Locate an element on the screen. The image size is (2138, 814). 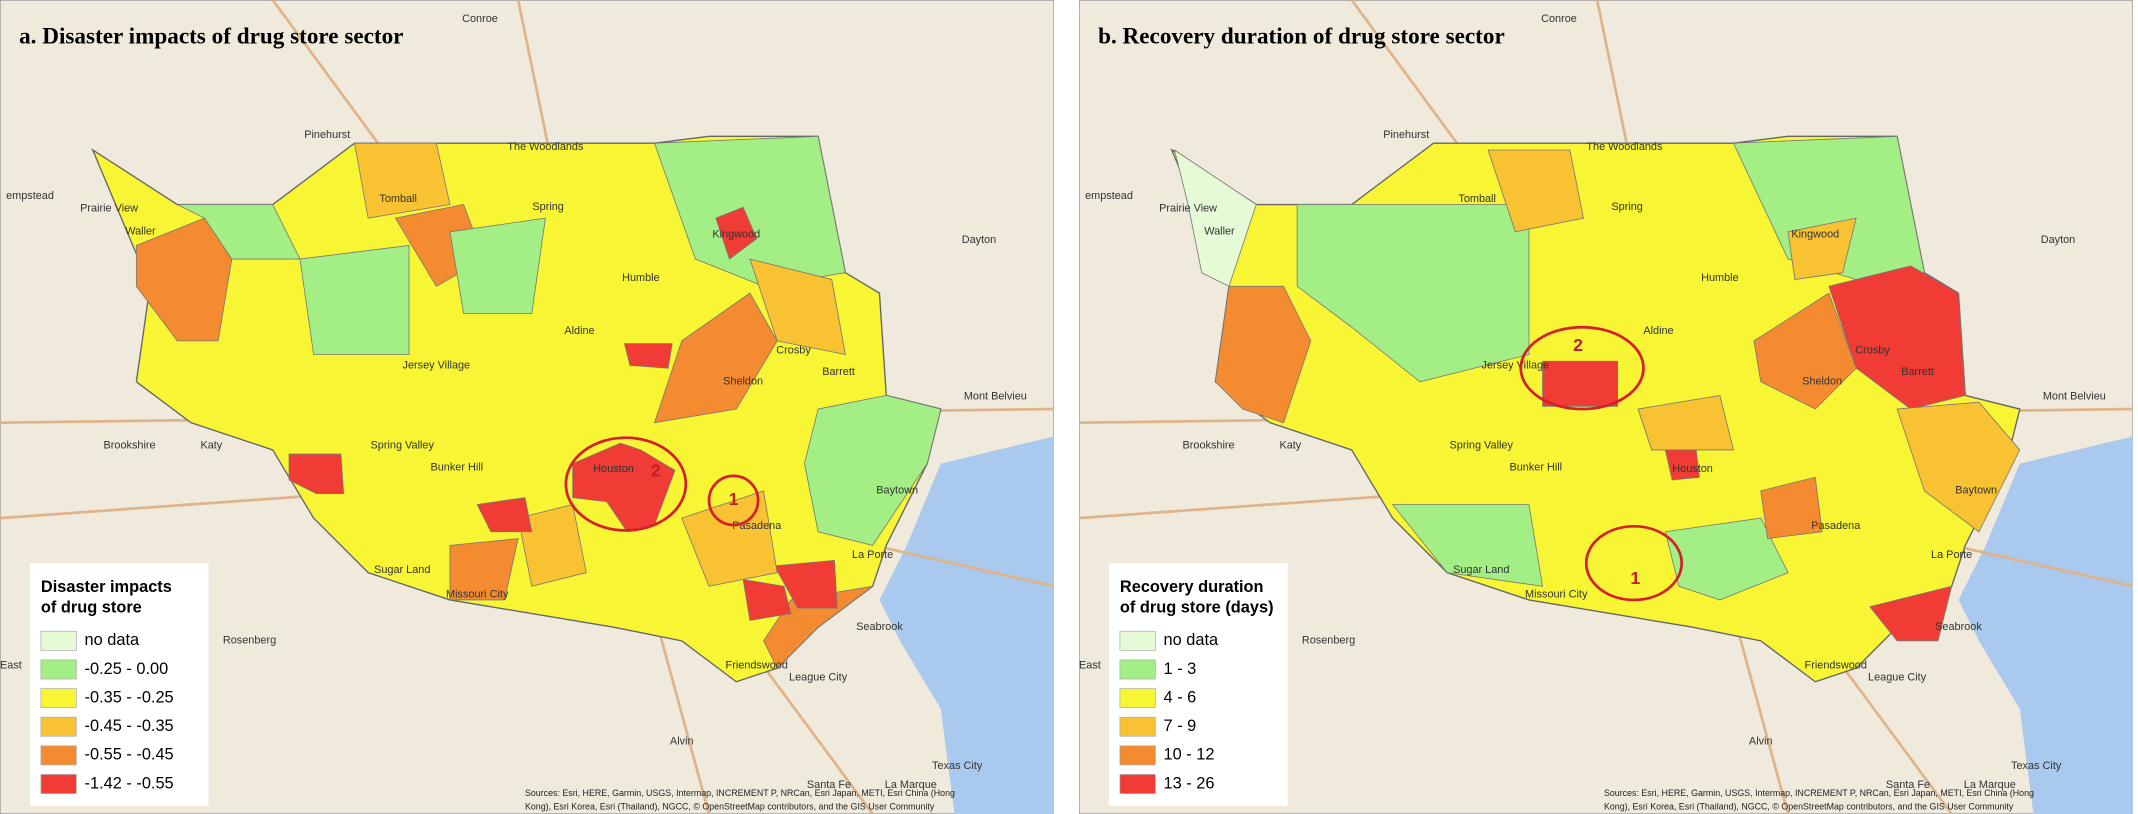
legend-label: -1.42 - -0.55 is located at coordinates (129, 783).